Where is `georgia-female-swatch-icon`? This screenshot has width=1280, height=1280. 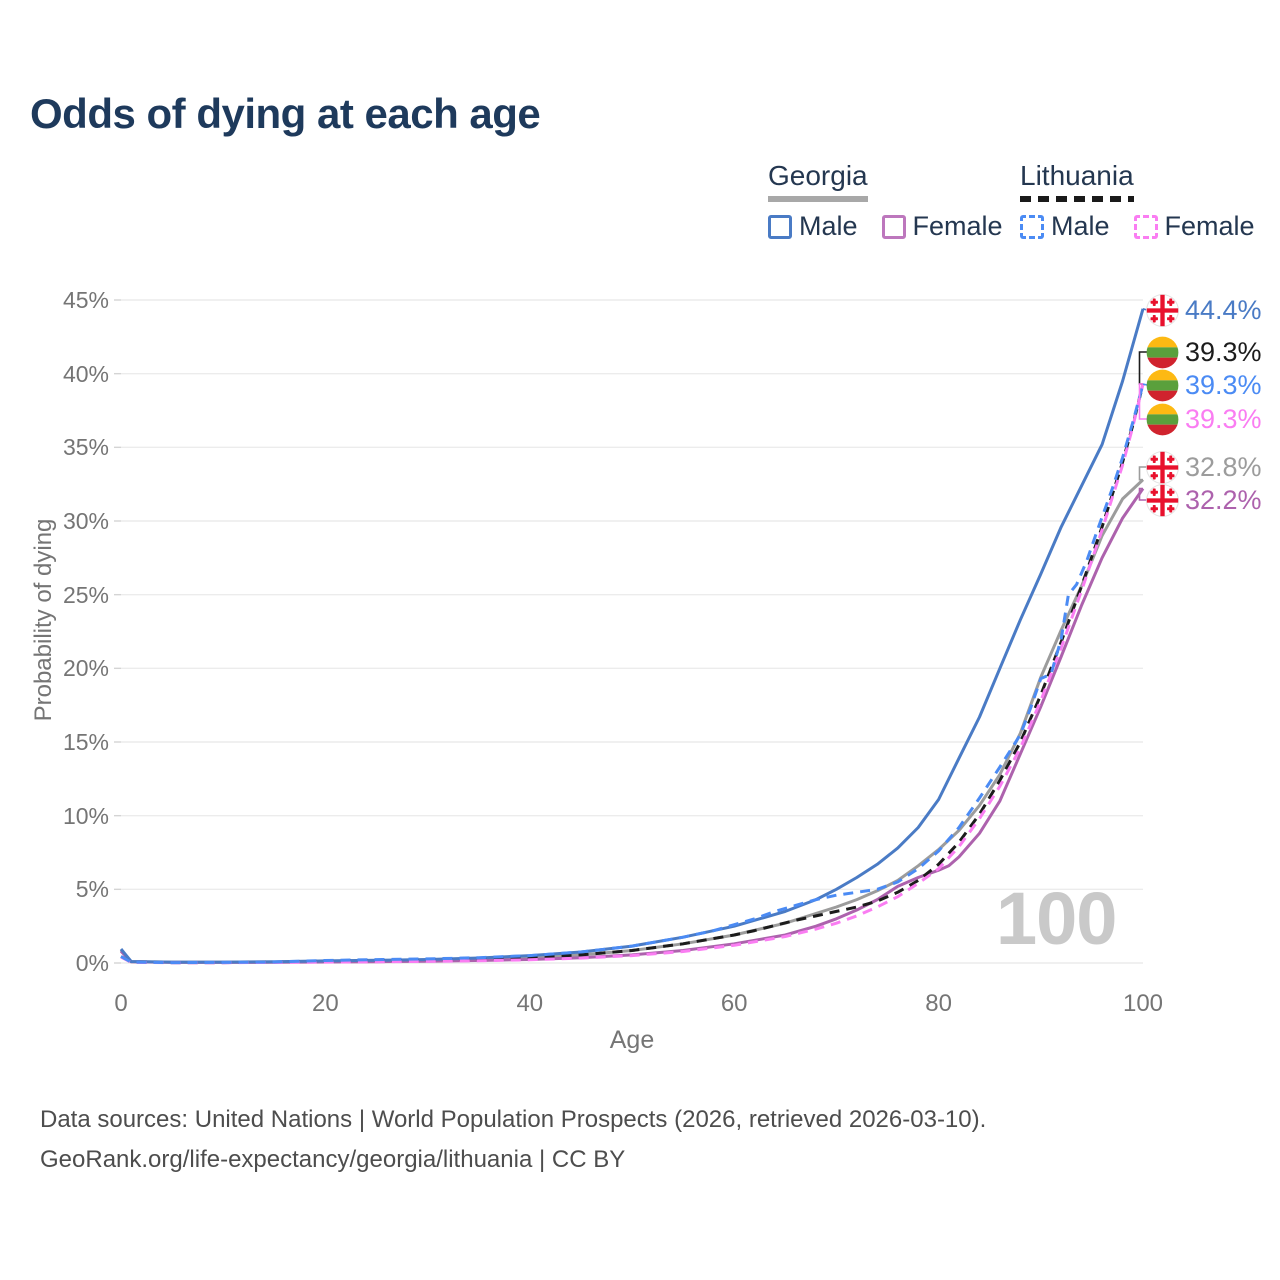
georgia-female-swatch-icon is located at coordinates (893, 226).